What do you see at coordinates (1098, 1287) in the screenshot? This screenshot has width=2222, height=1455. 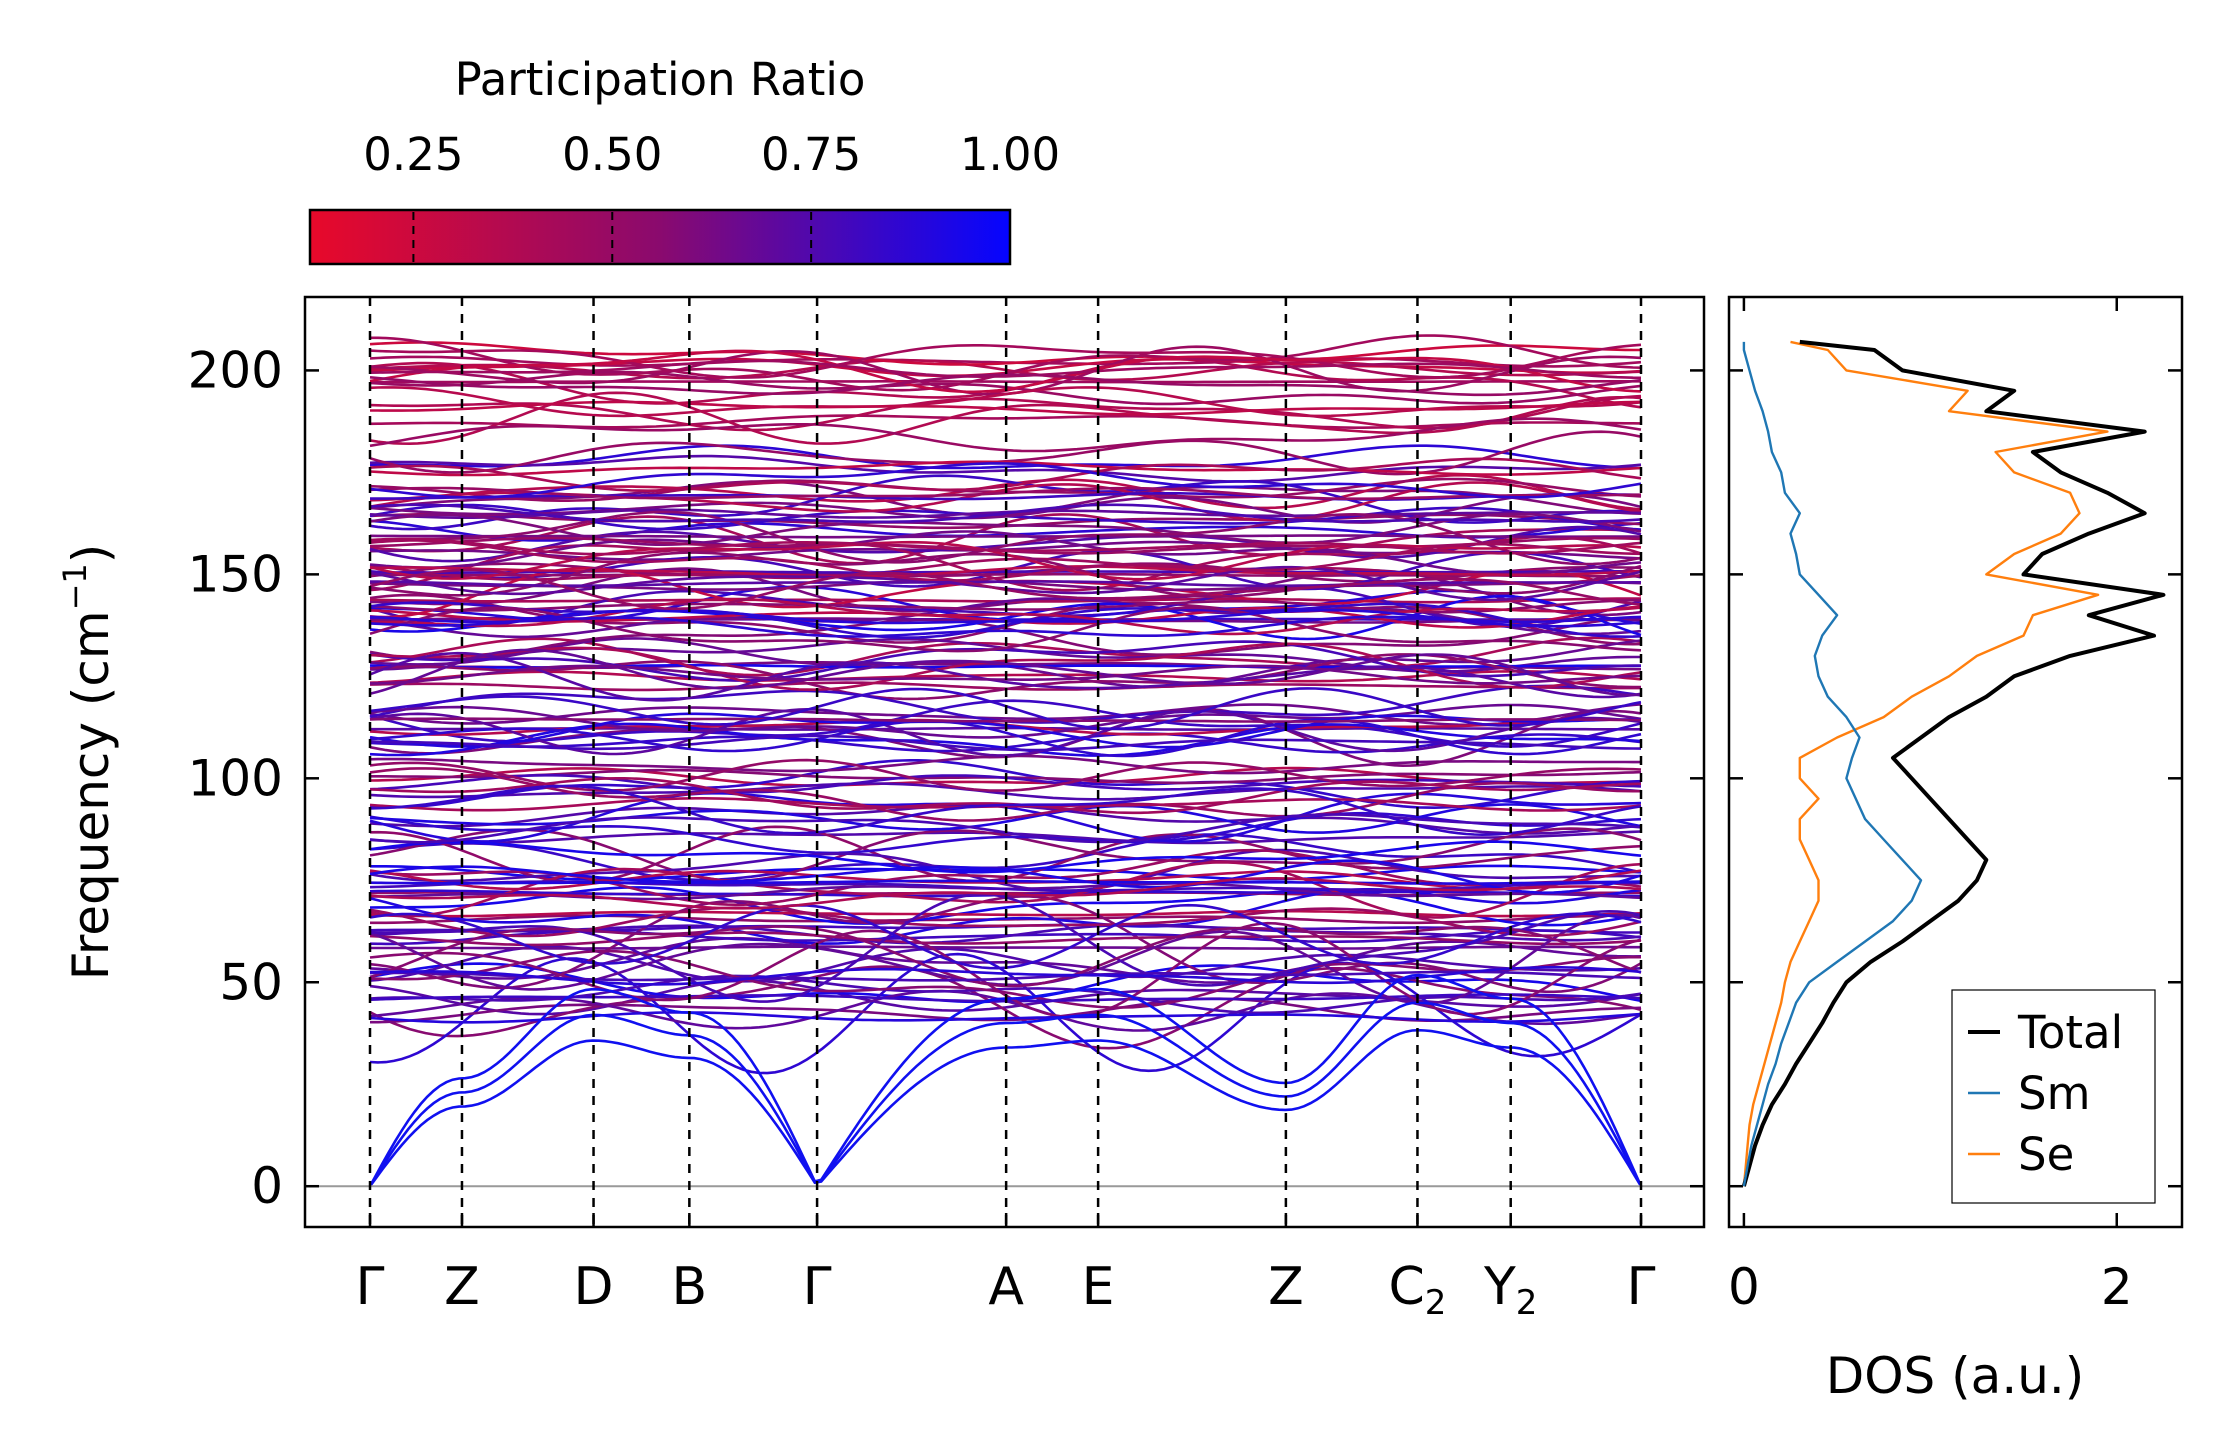 I see `k-point-label: E` at bounding box center [1098, 1287].